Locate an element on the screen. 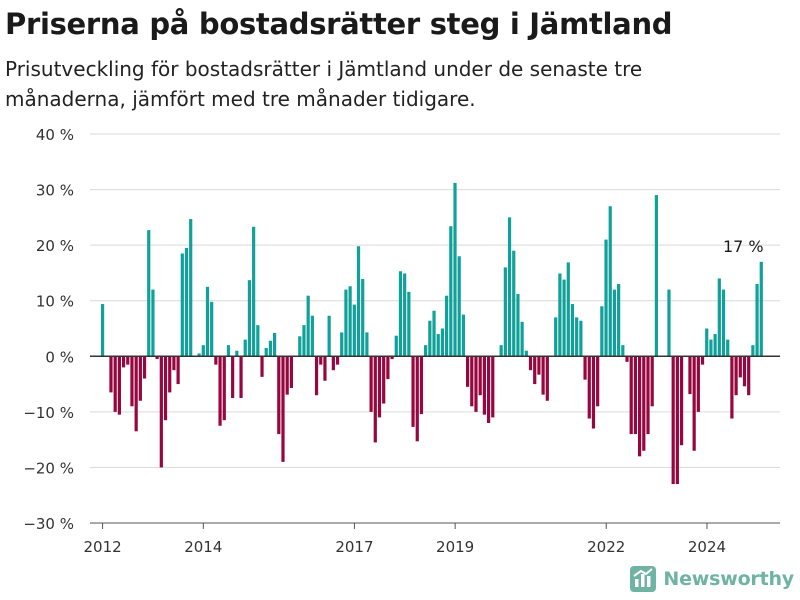 The height and width of the screenshot is (600, 800). brand-name: Newsworthy is located at coordinates (728, 579).